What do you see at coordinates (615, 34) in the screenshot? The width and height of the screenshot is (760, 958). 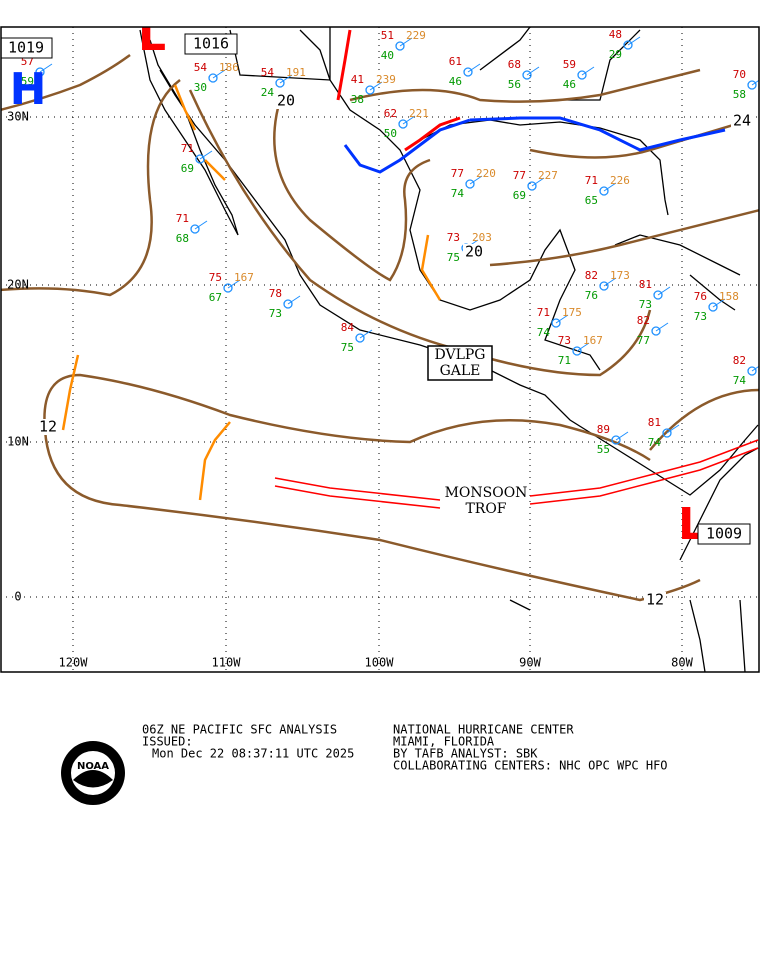 I see `station-temperature: 48` at bounding box center [615, 34].